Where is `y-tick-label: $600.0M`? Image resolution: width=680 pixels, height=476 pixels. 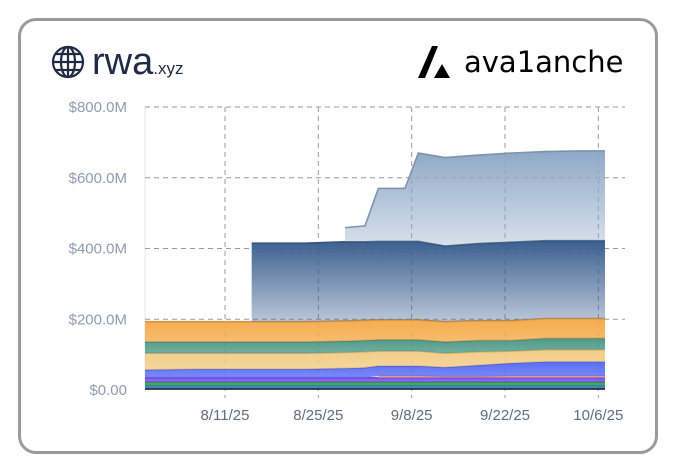 y-tick-label: $600.0M is located at coordinates (98, 178).